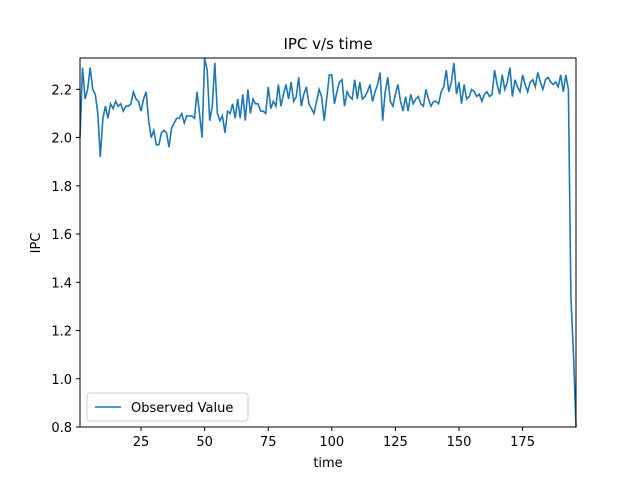 This screenshot has width=640, height=480. I want to click on y-tick-label: 0.8, so click(61, 428).